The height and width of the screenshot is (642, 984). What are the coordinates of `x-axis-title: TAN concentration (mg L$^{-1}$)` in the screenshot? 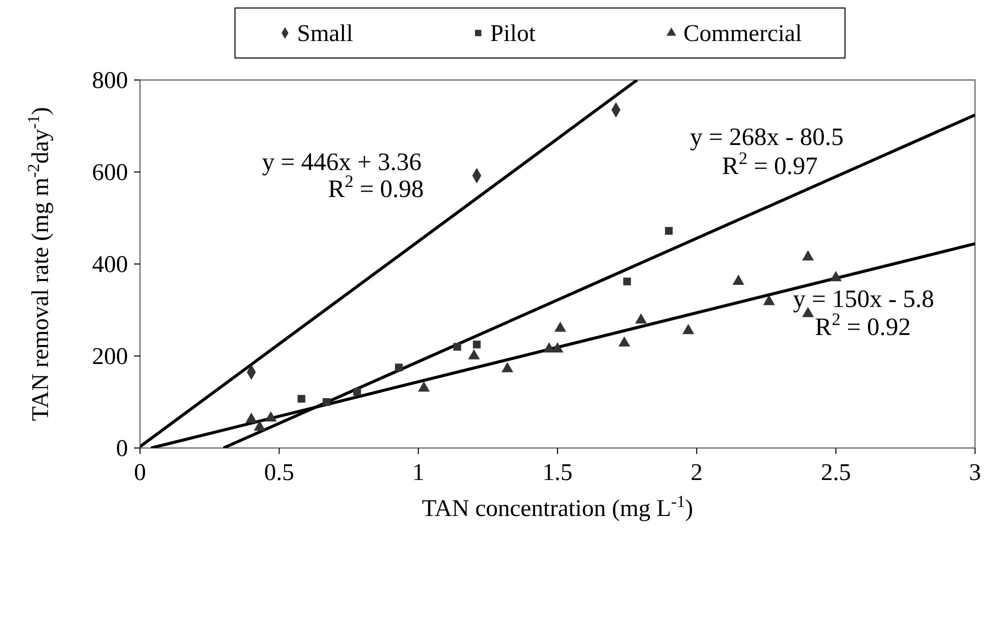 It's located at (558, 507).